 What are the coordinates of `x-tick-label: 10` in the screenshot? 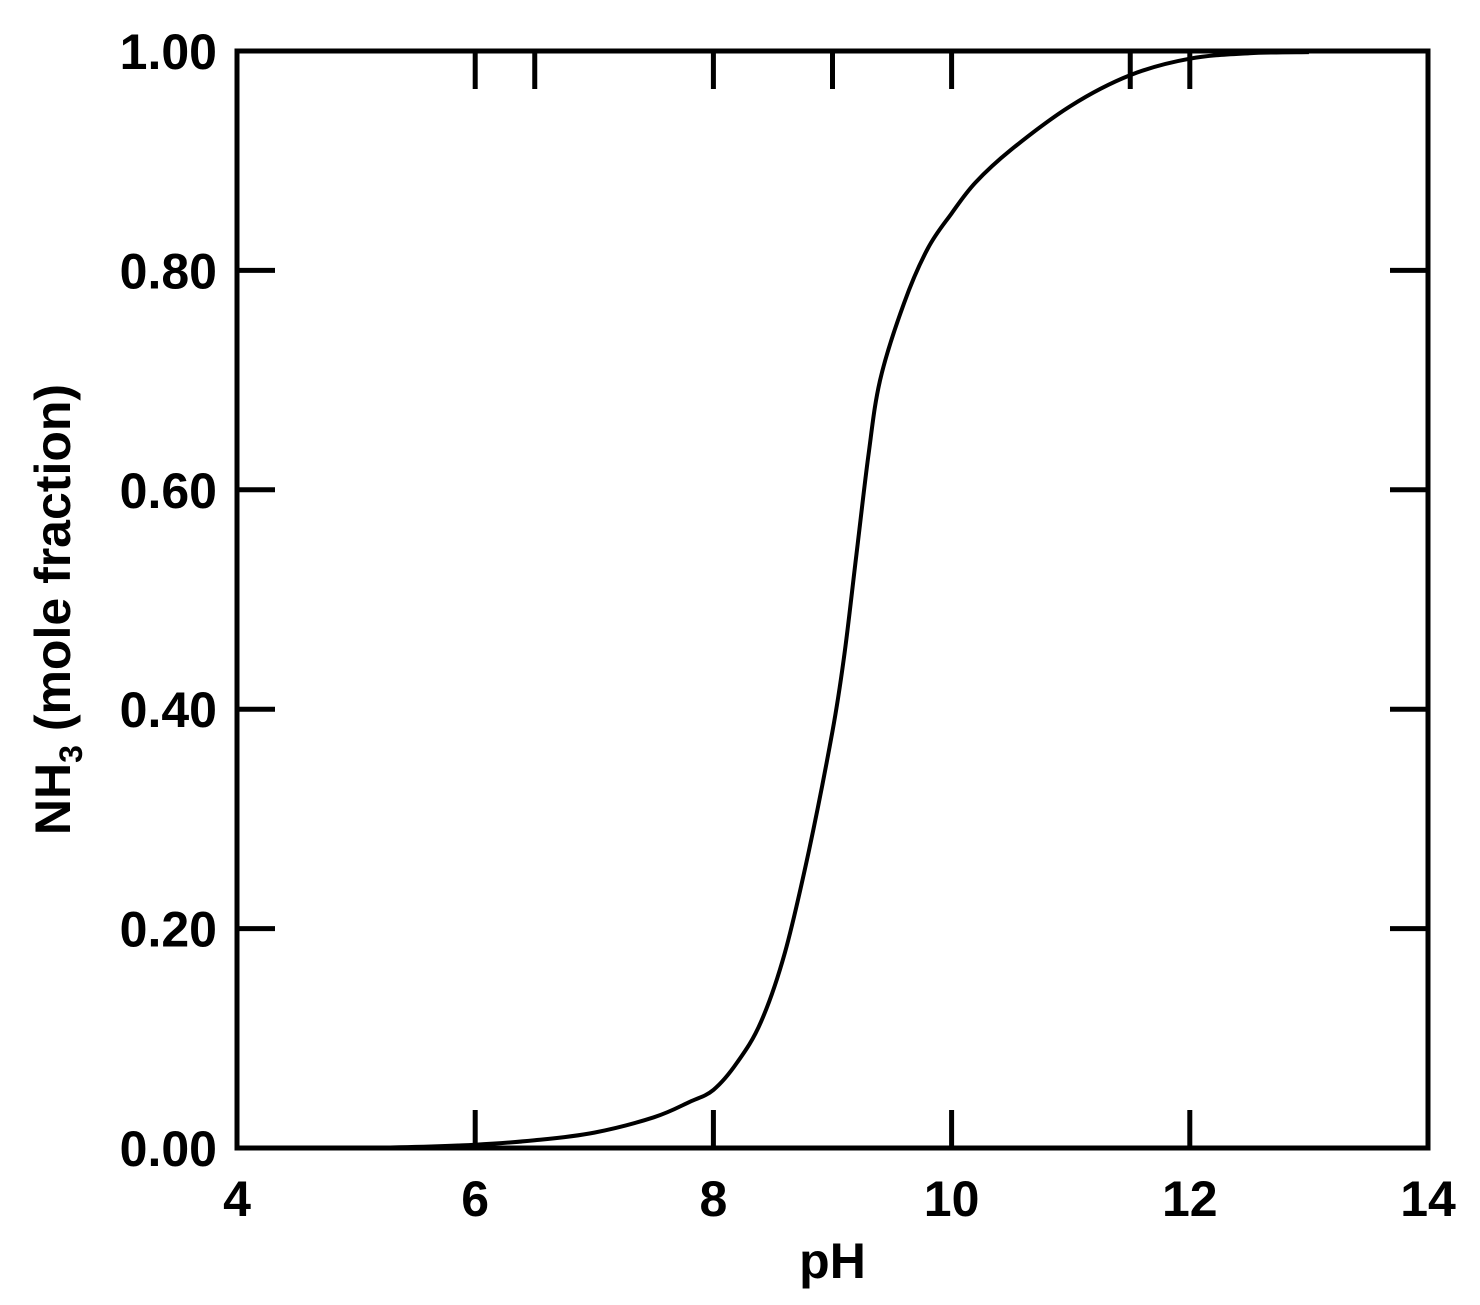 It's located at (952, 1199).